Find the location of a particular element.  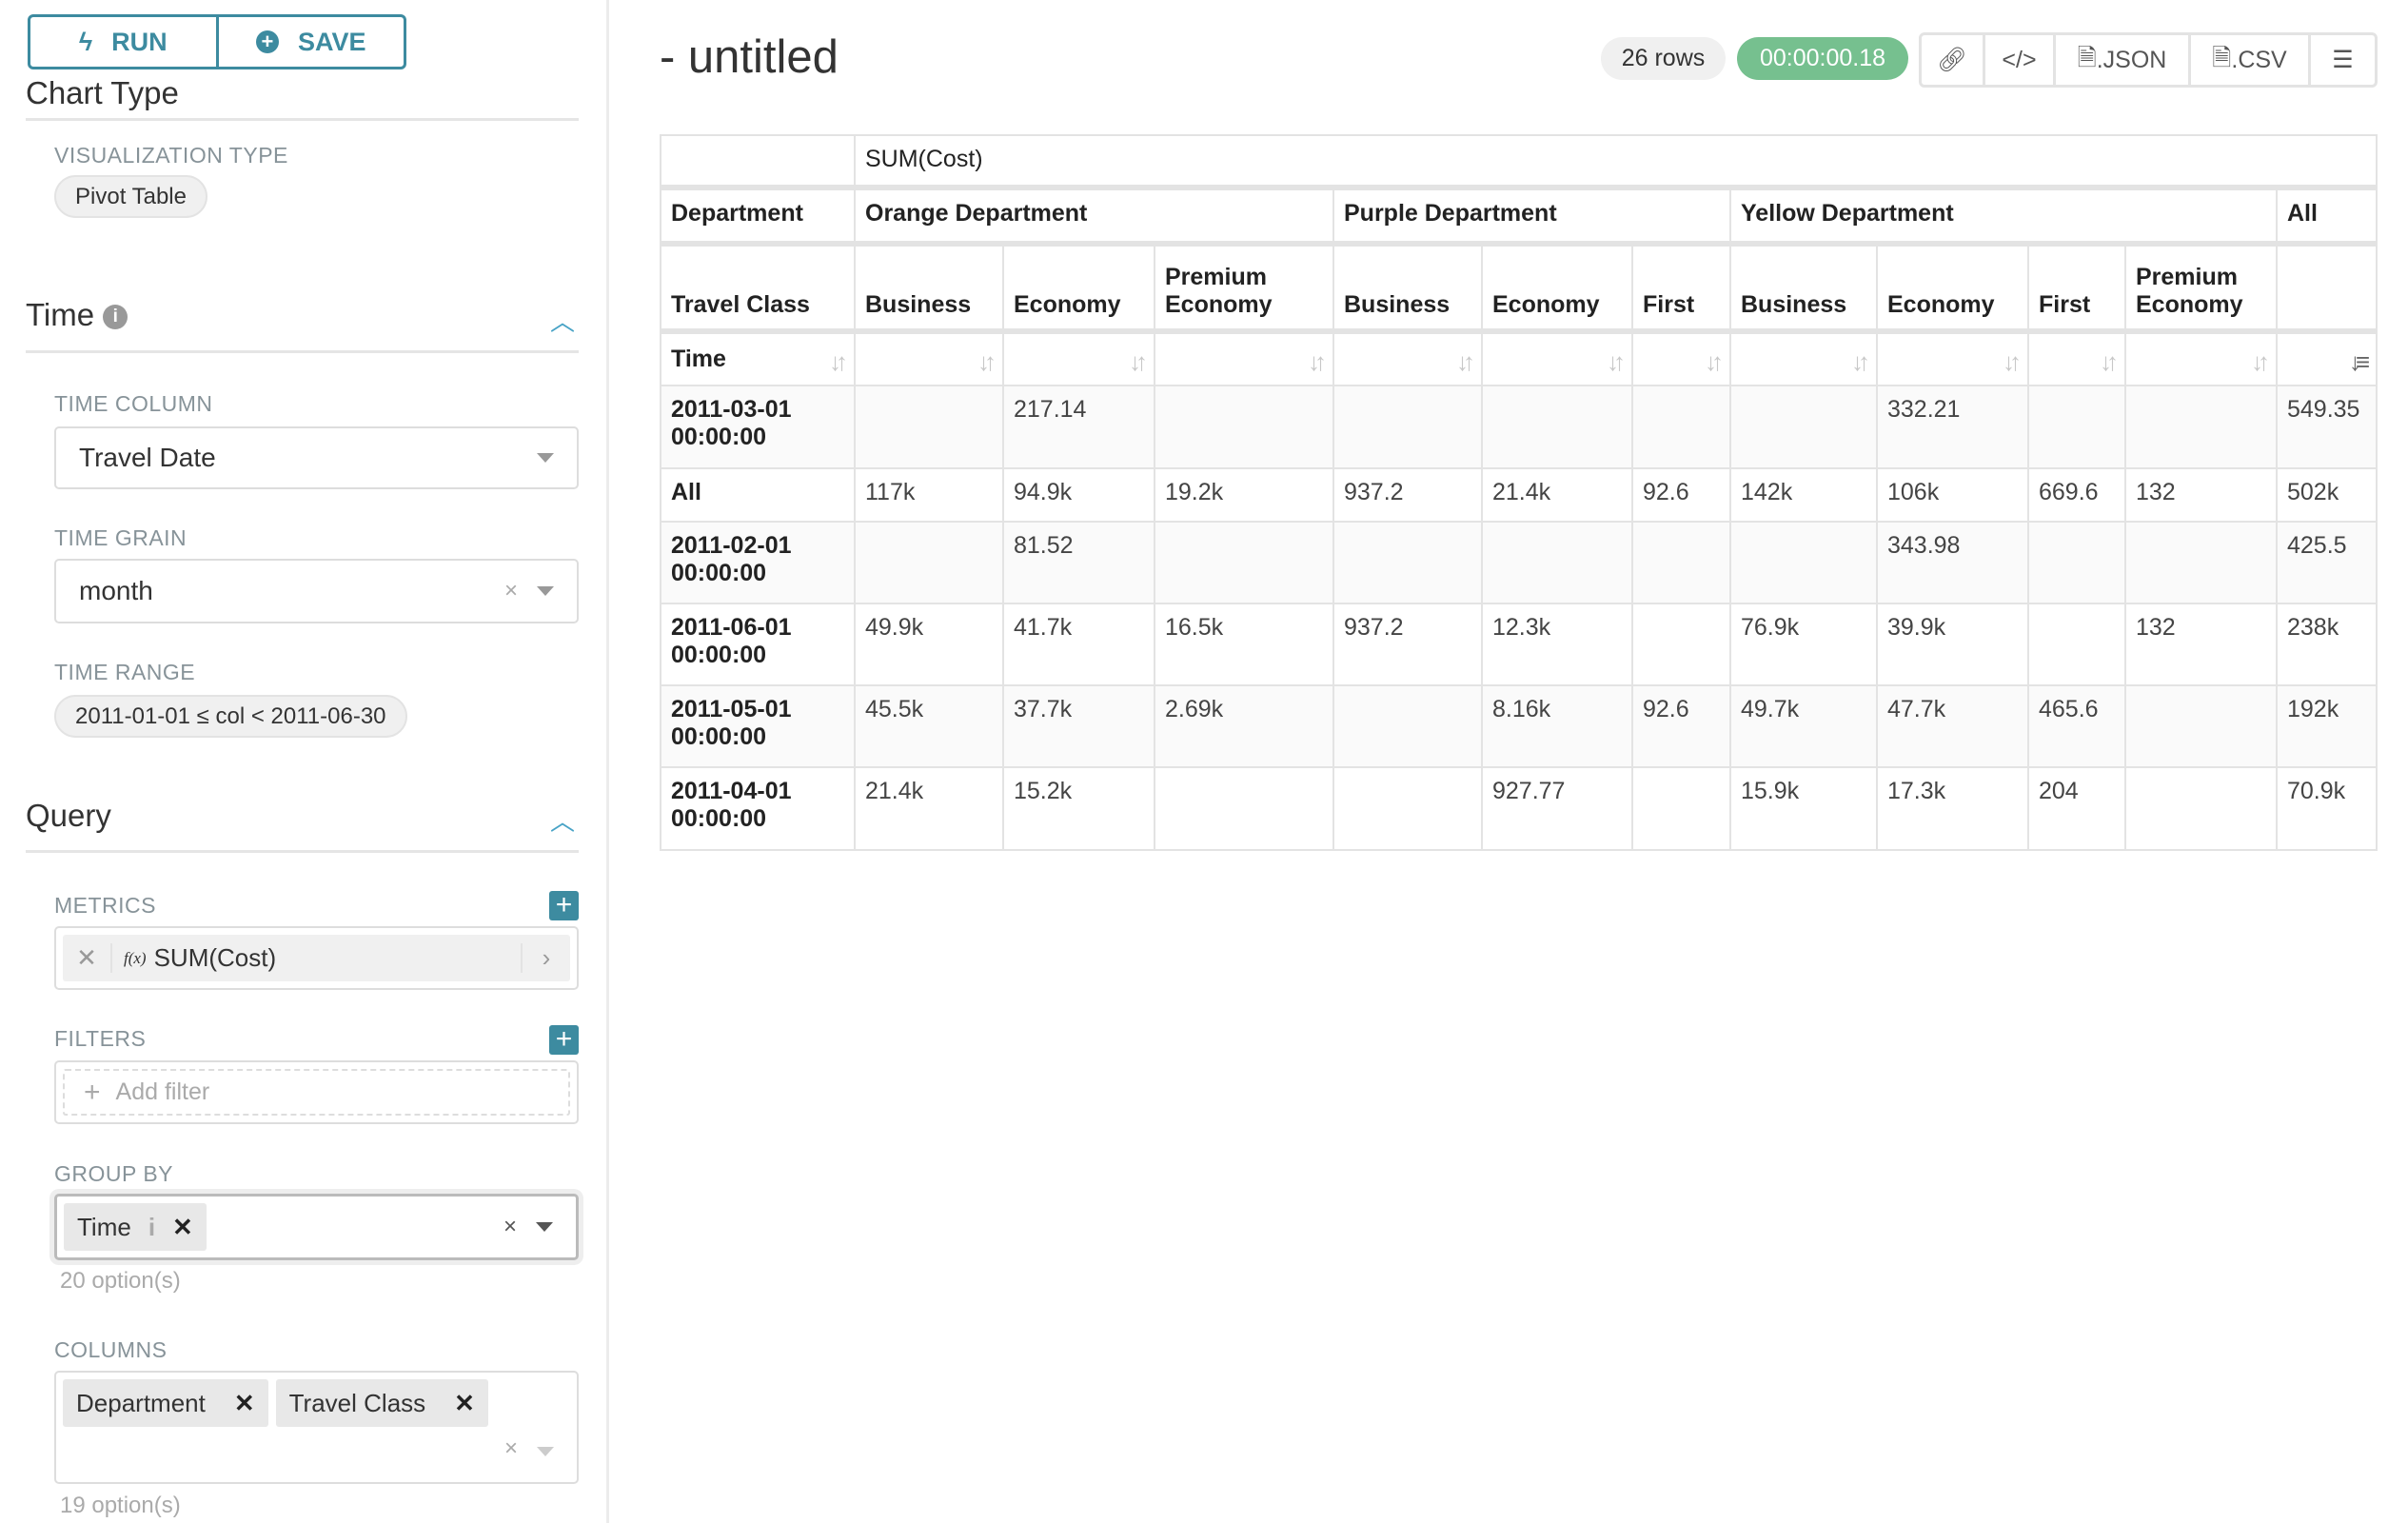

time-section-heading: Time i is located at coordinates (77, 315).